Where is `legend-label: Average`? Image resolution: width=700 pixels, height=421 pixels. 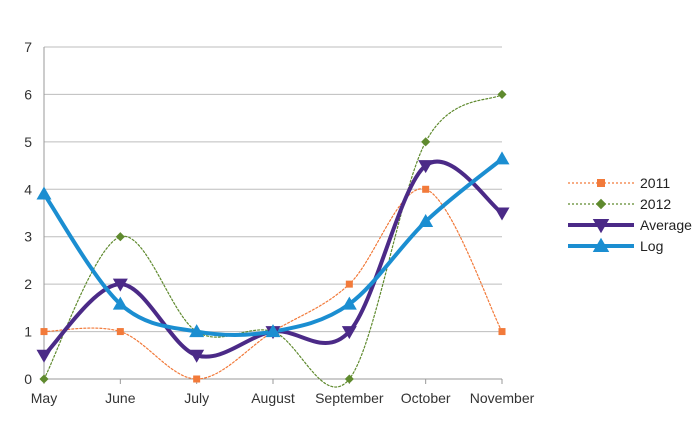 legend-label: Average is located at coordinates (666, 225).